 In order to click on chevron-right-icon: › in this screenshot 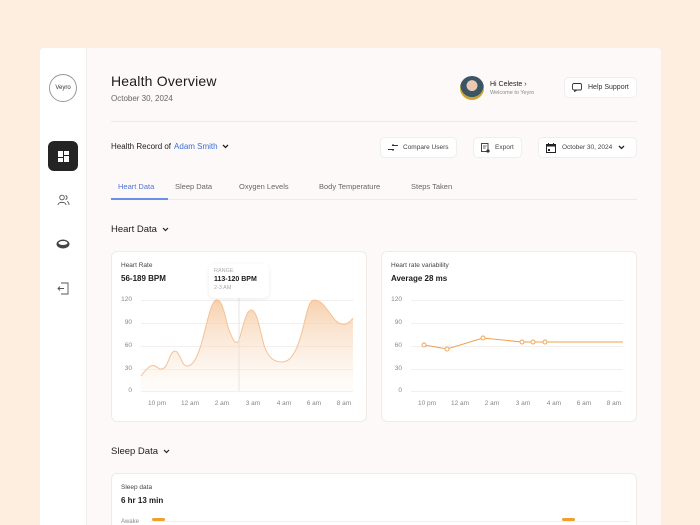, I will do `click(525, 84)`.